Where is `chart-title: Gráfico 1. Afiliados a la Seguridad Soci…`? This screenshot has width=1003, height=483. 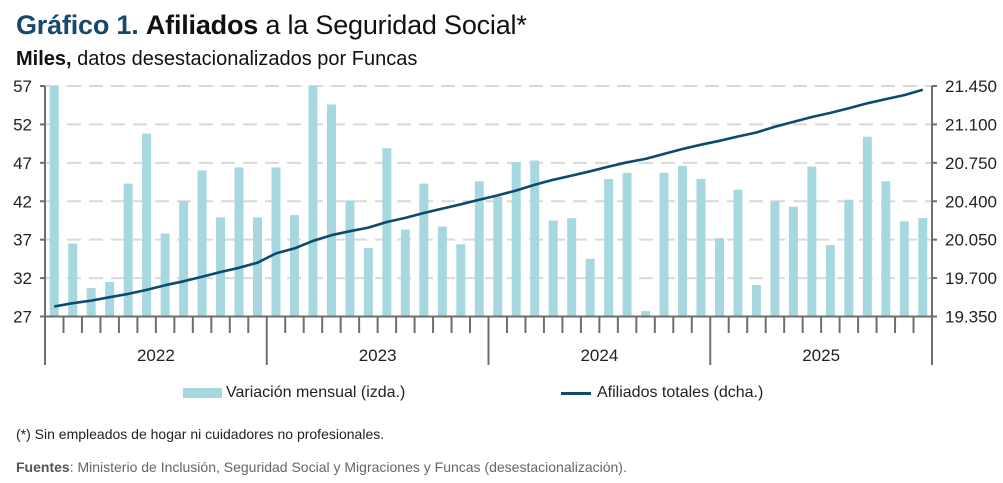 chart-title: Gráfico 1. Afiliados a la Seguridad Soci… is located at coordinates (271, 25).